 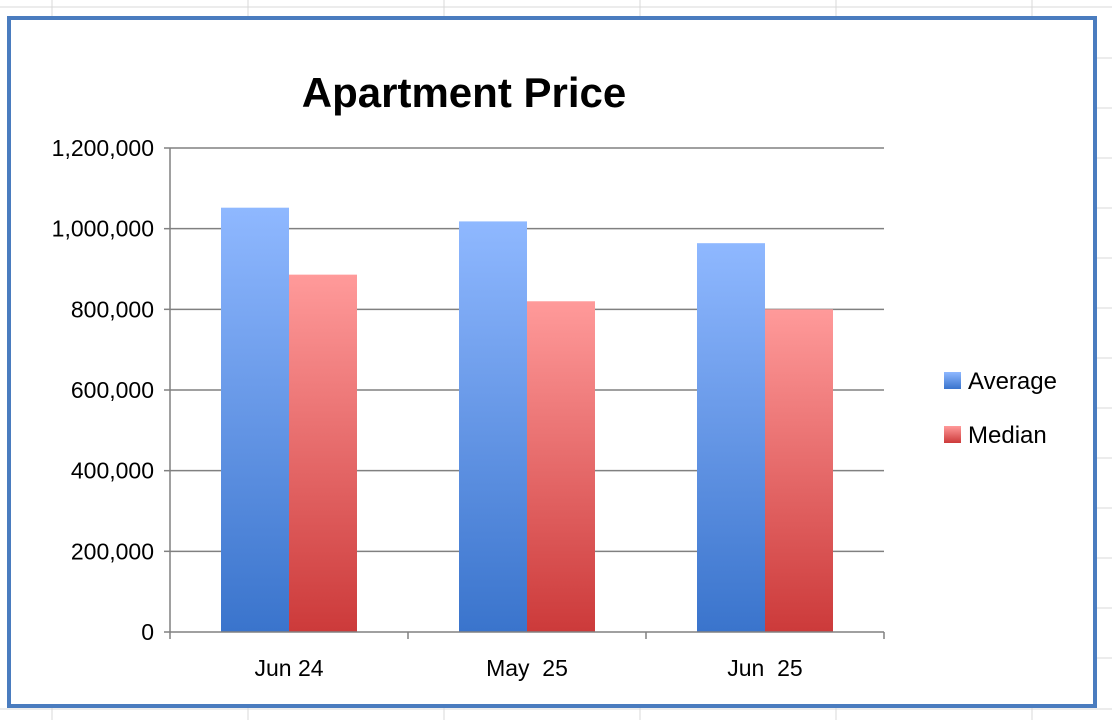 I want to click on legend-swatch-median, so click(x=952, y=434).